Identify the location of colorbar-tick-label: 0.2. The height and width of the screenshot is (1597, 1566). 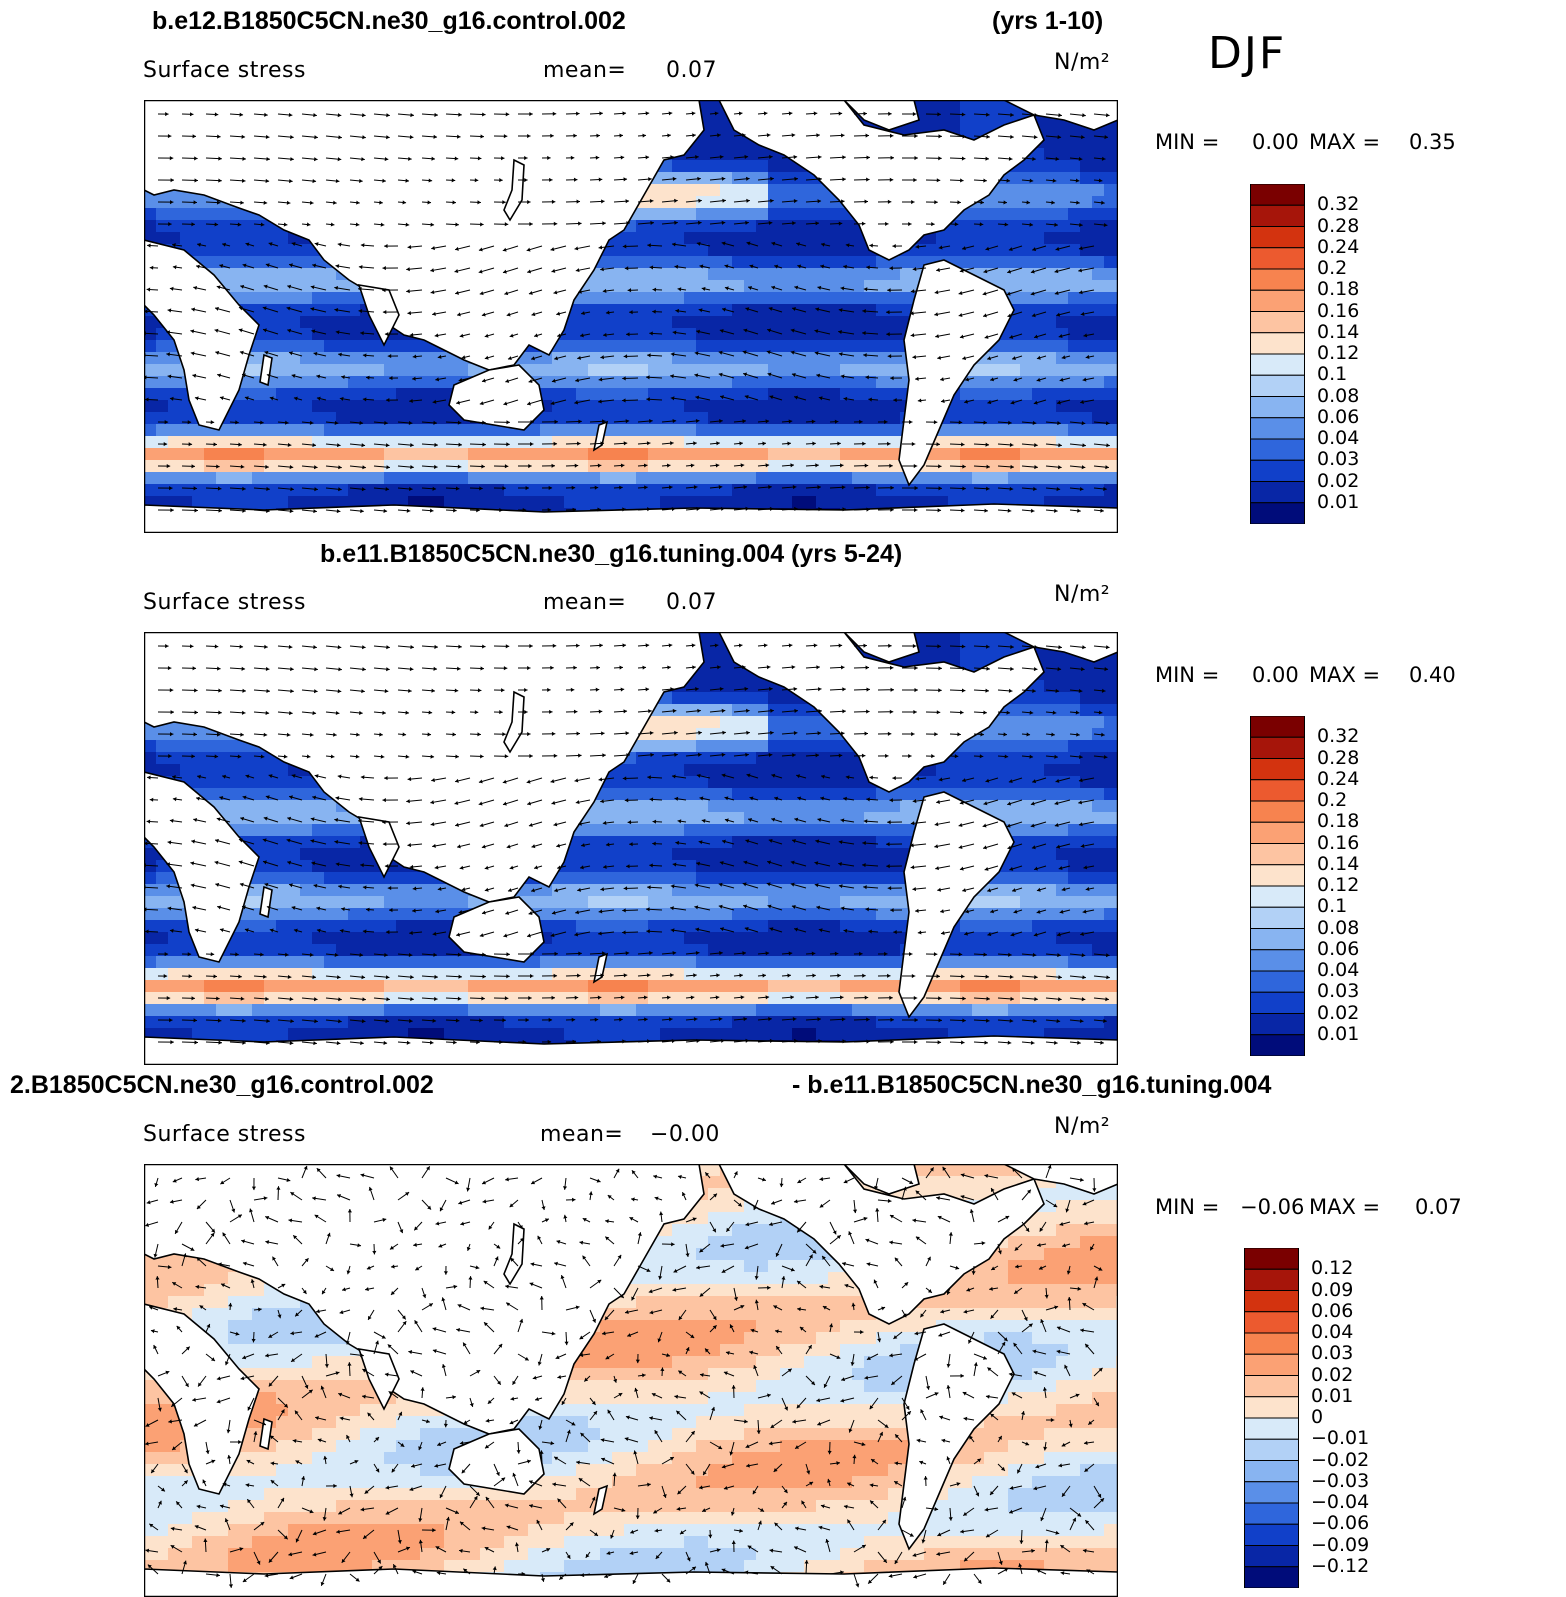
(1332, 268).